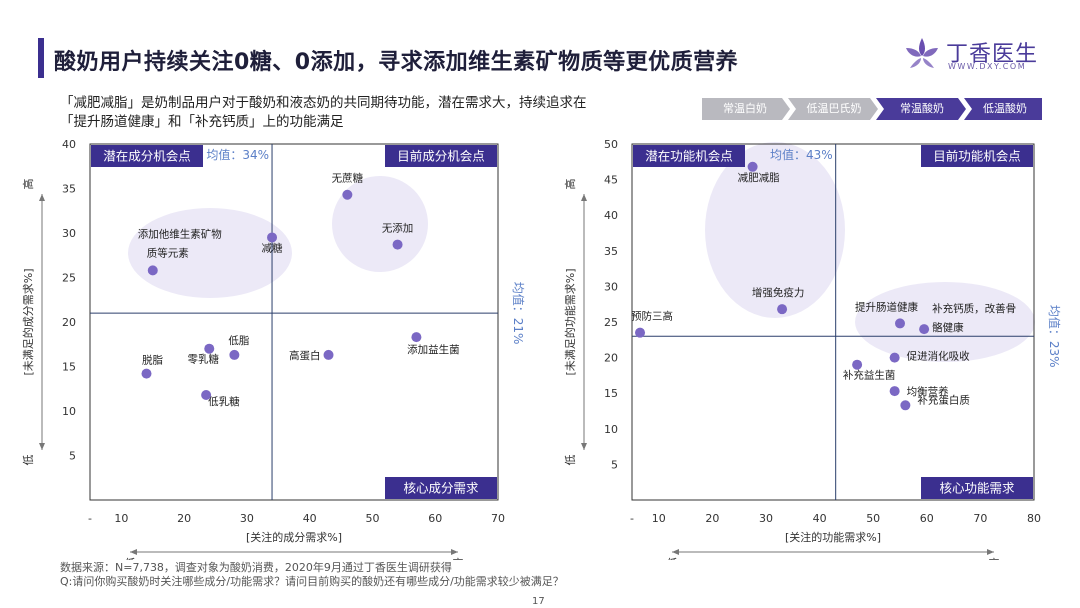  I want to click on data-point-label: 促进消化吸收, so click(938, 356).